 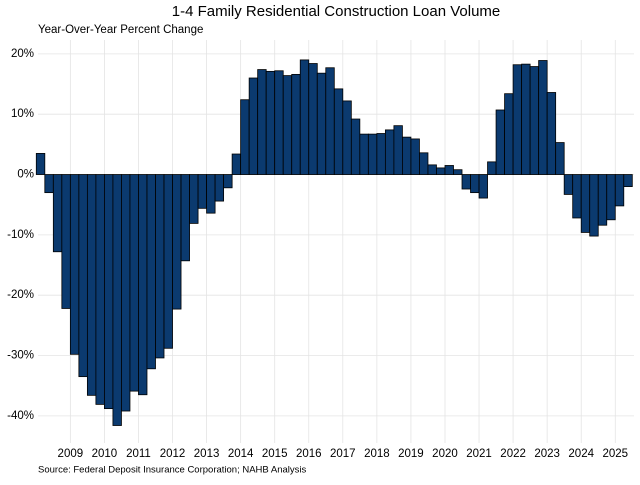 I want to click on x-tick-label: 2022, so click(x=513, y=454).